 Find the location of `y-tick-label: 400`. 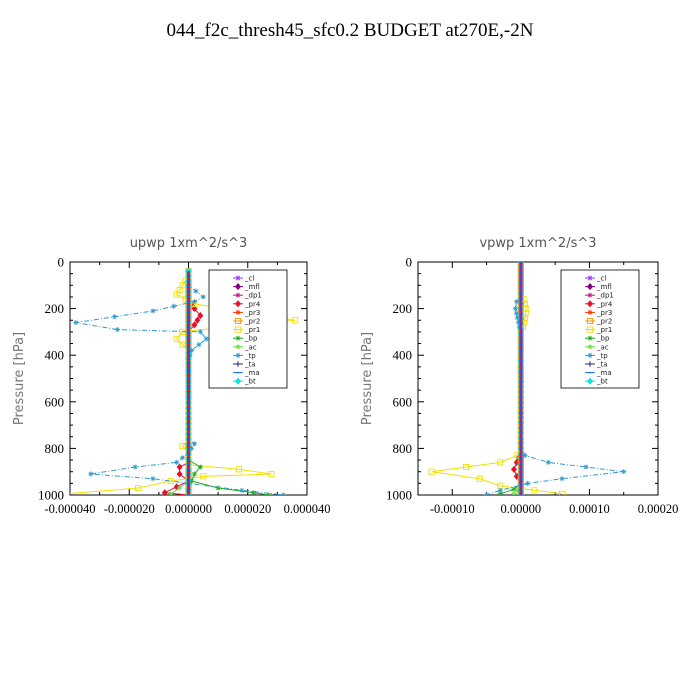

y-tick-label: 400 is located at coordinates (55, 355).